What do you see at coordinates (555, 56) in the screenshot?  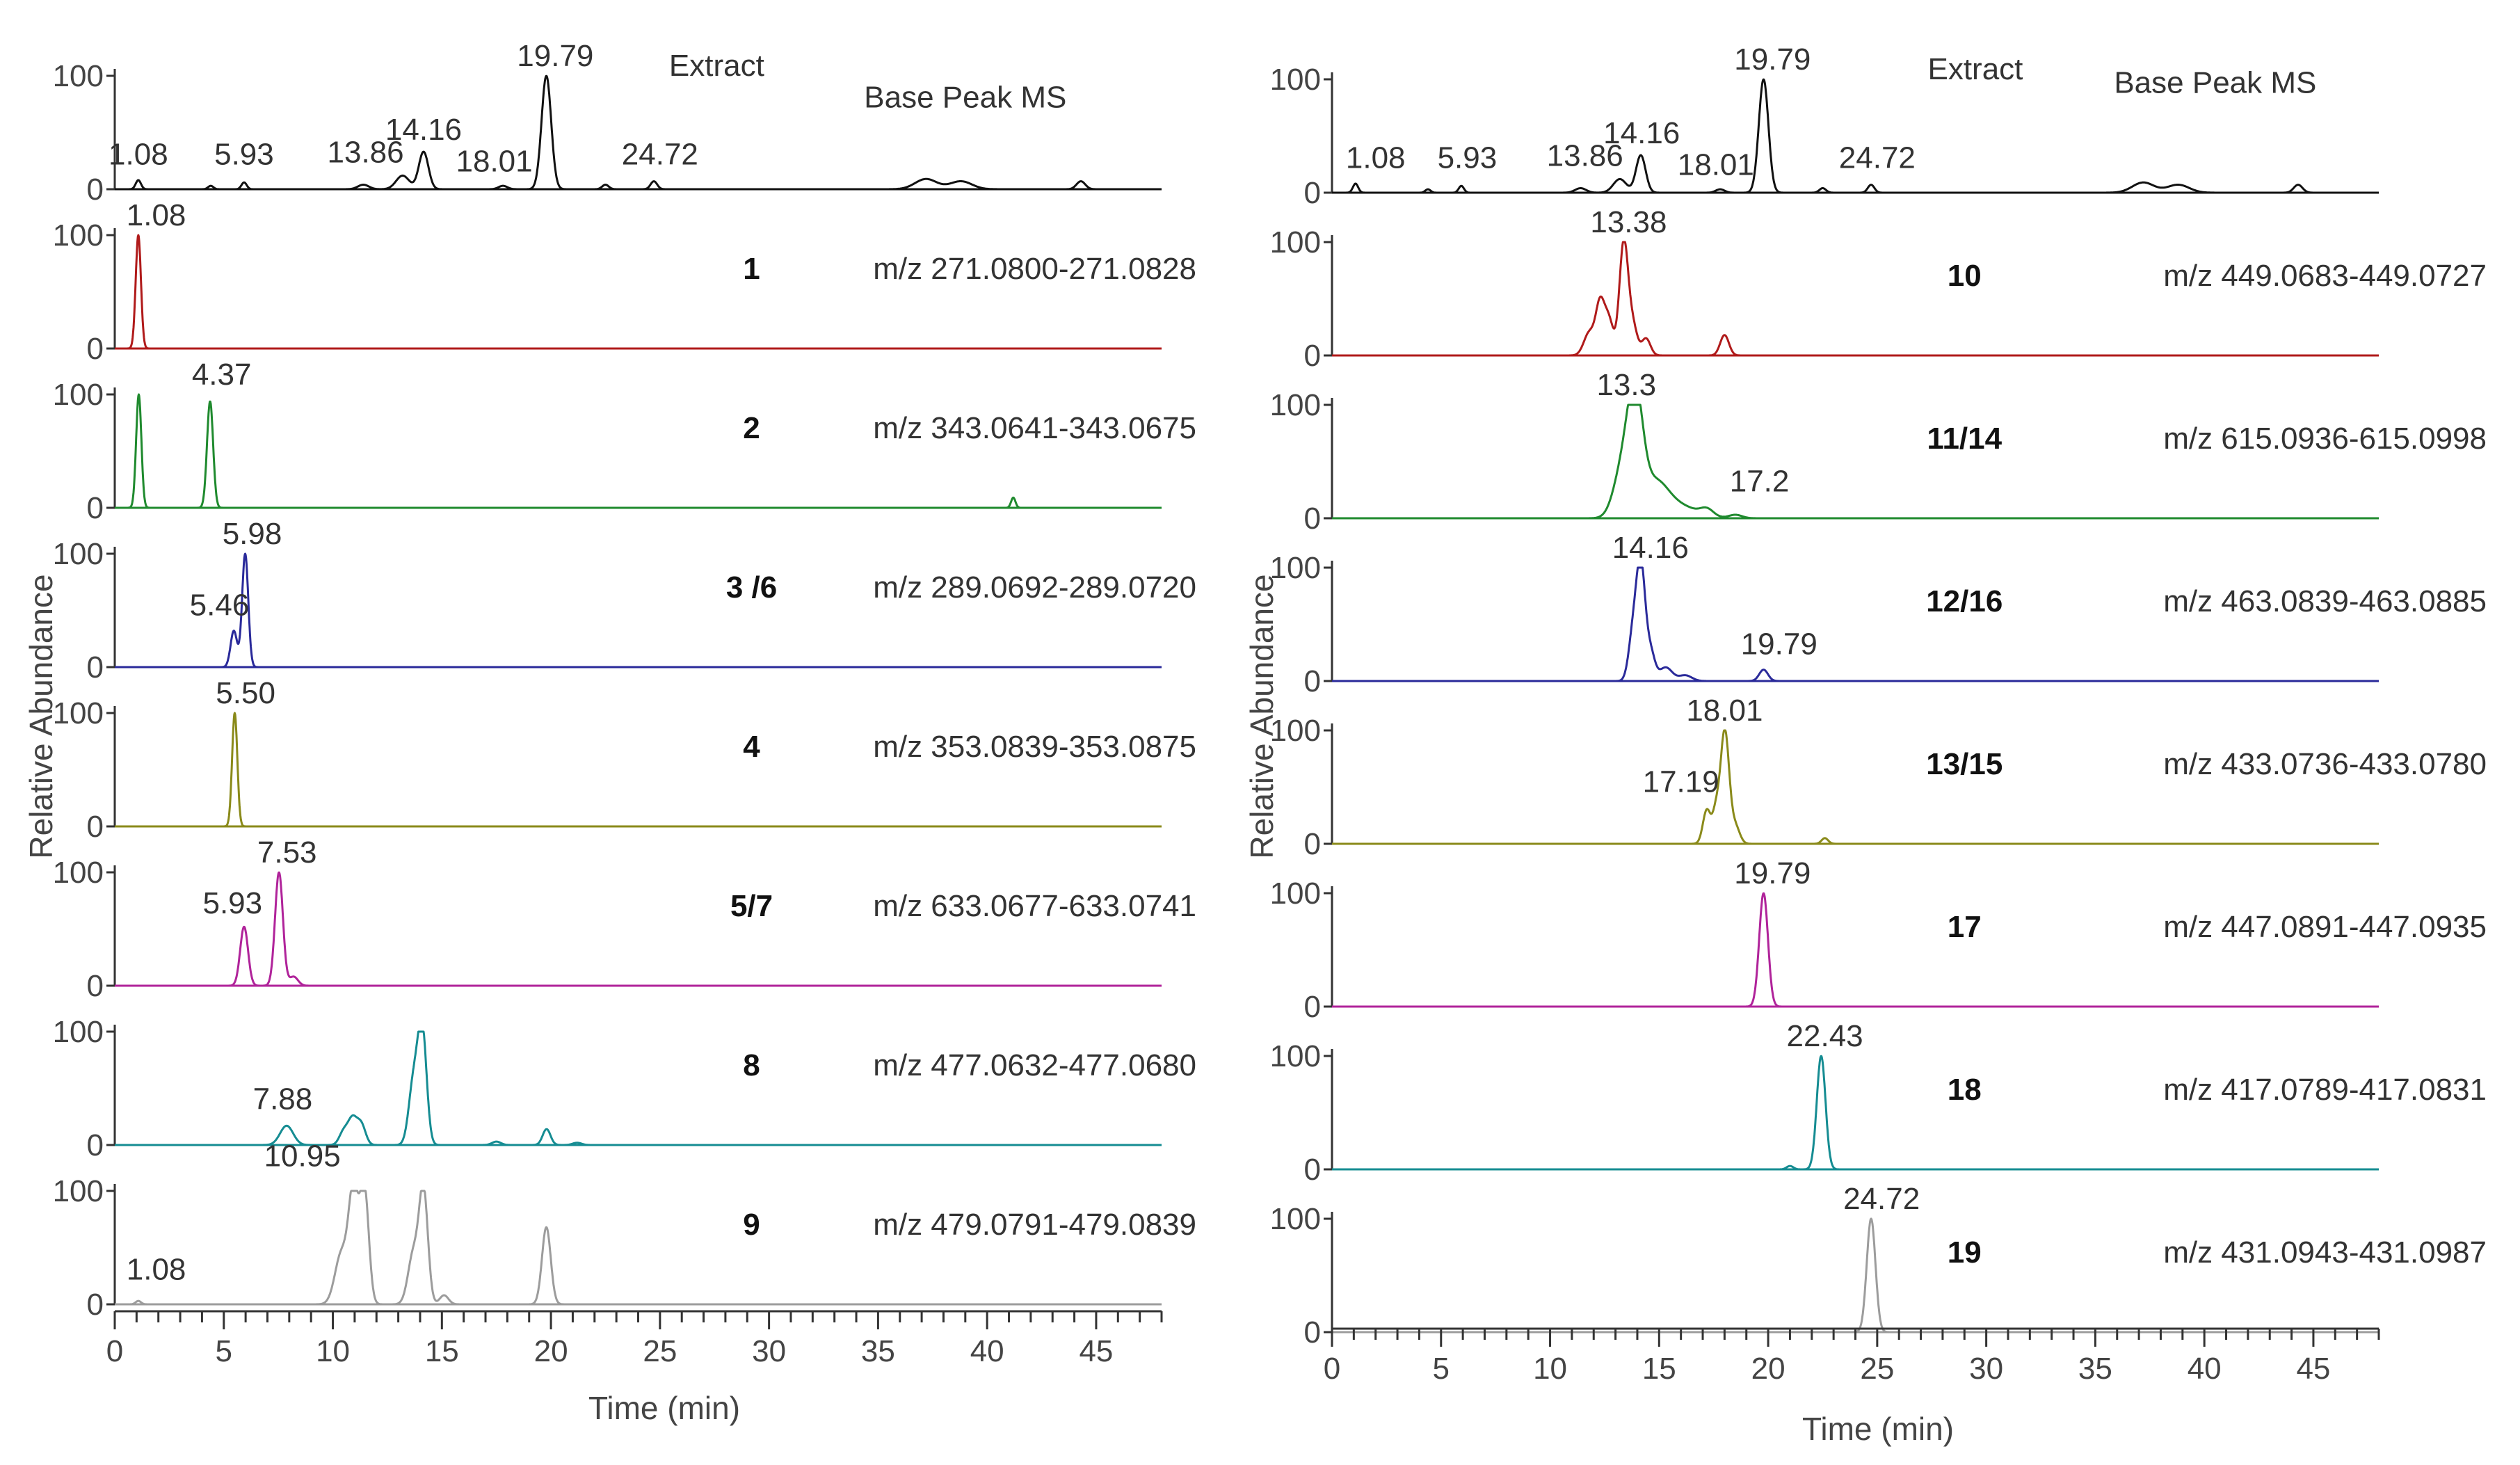 I see `peak-label: 19.79` at bounding box center [555, 56].